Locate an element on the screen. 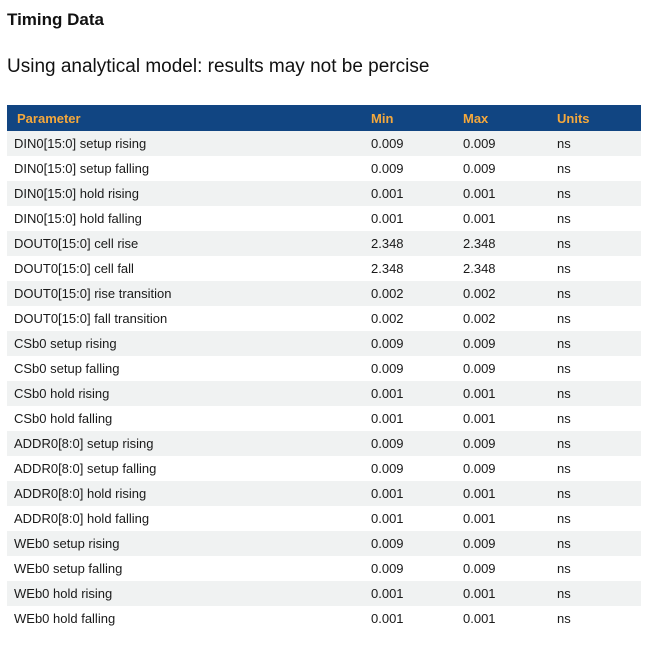  table-row: DIN0[15:0] setup rising 0.009 0.009 ns is located at coordinates (324, 143).